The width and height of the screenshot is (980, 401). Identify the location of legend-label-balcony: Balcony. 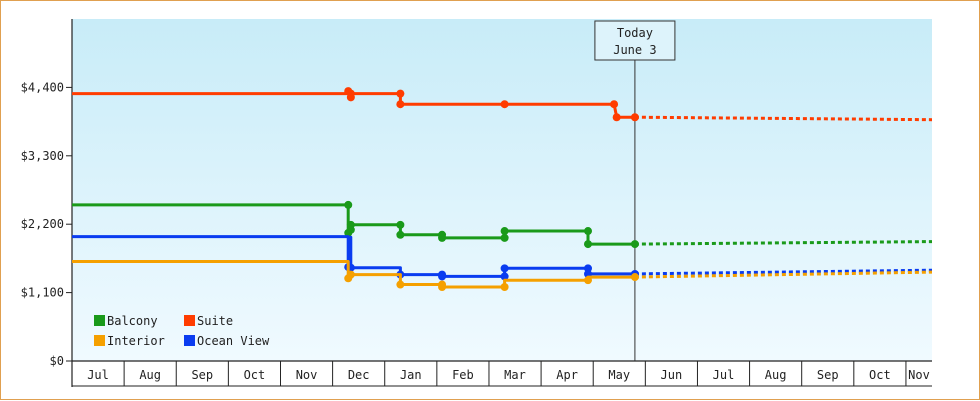
(132, 321).